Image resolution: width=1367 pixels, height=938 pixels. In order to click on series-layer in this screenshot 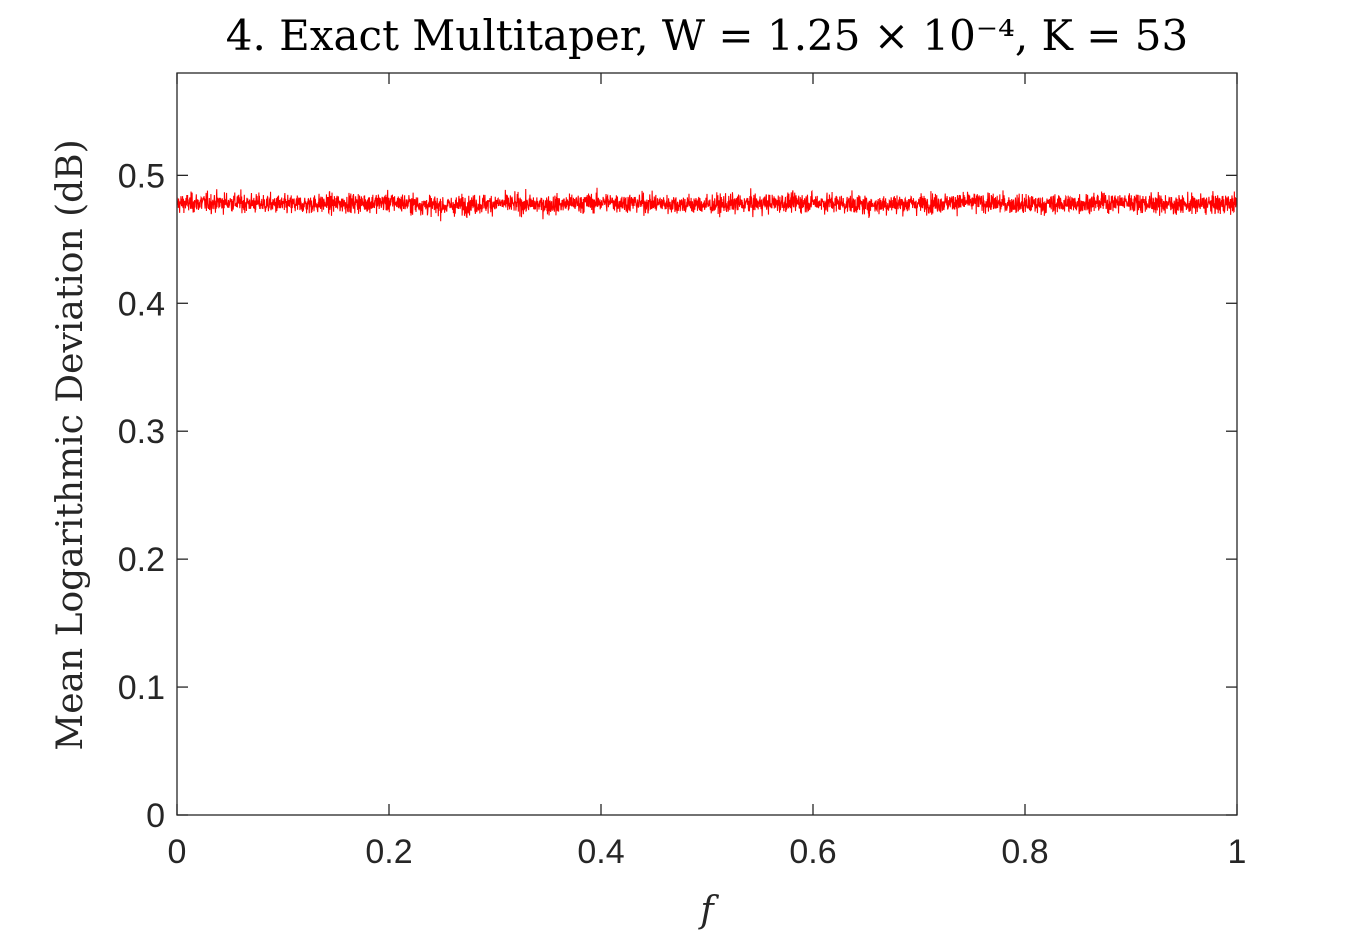, I will do `click(707, 204)`.